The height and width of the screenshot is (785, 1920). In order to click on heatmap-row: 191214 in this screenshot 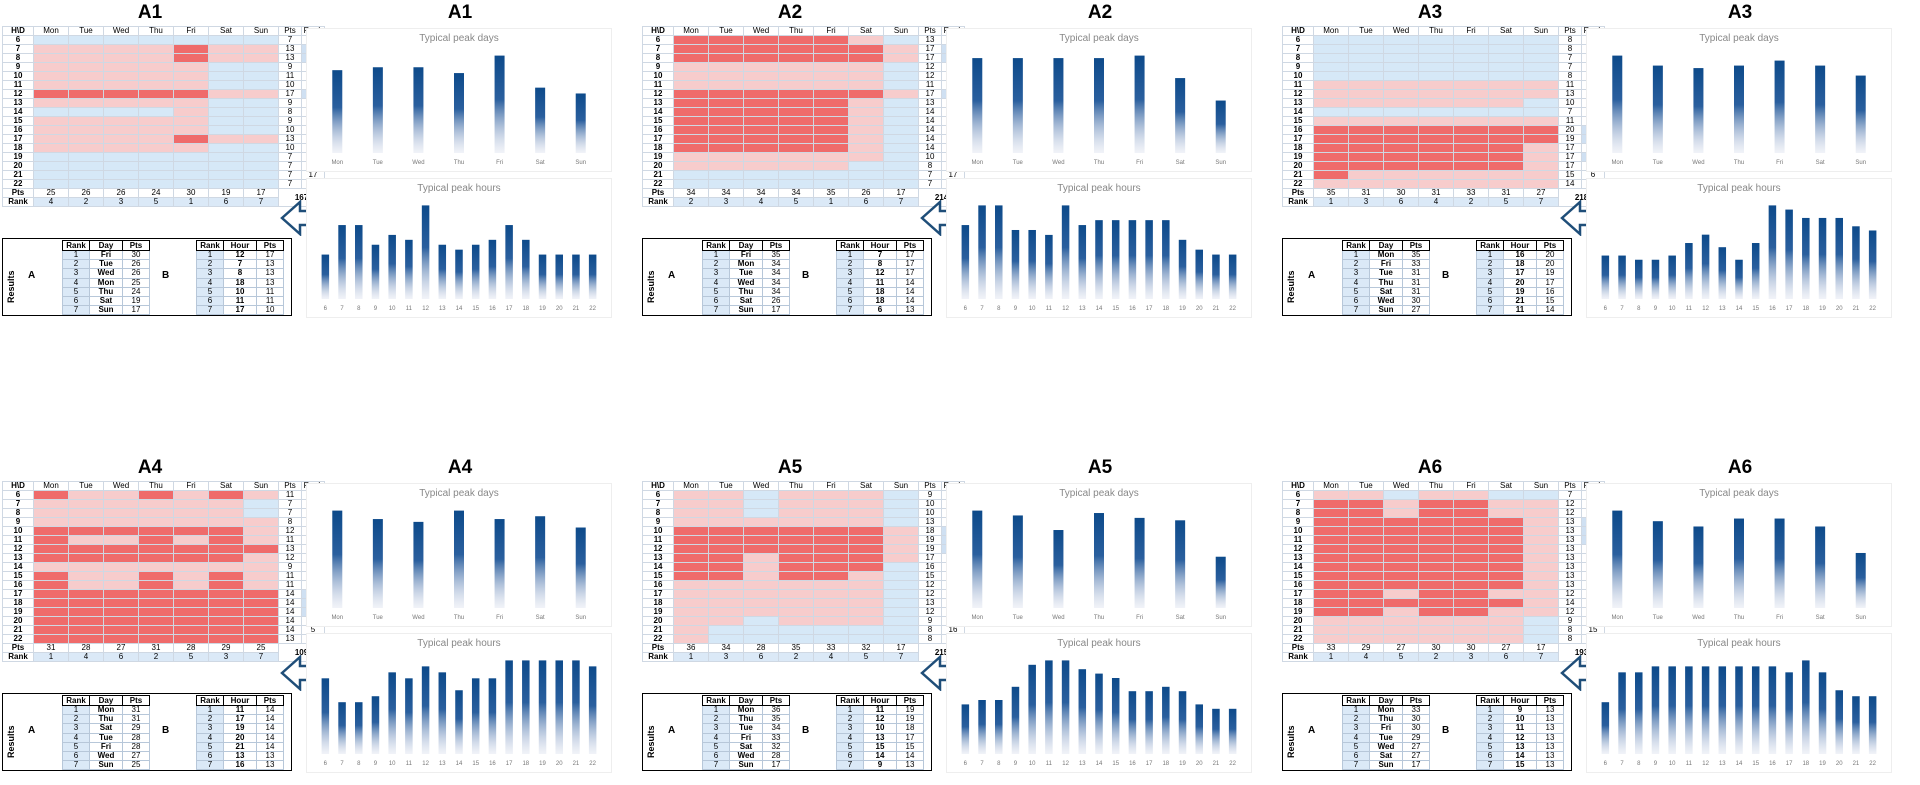, I will do `click(1443, 612)`.